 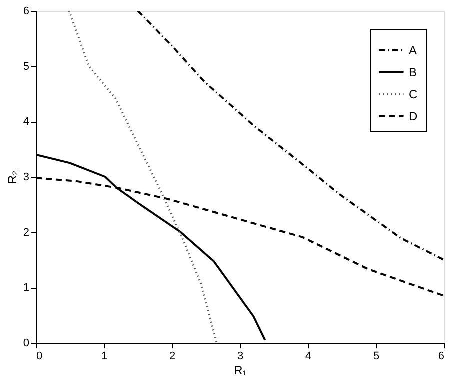 What do you see at coordinates (26, 232) in the screenshot?
I see `y-tick-label: 2` at bounding box center [26, 232].